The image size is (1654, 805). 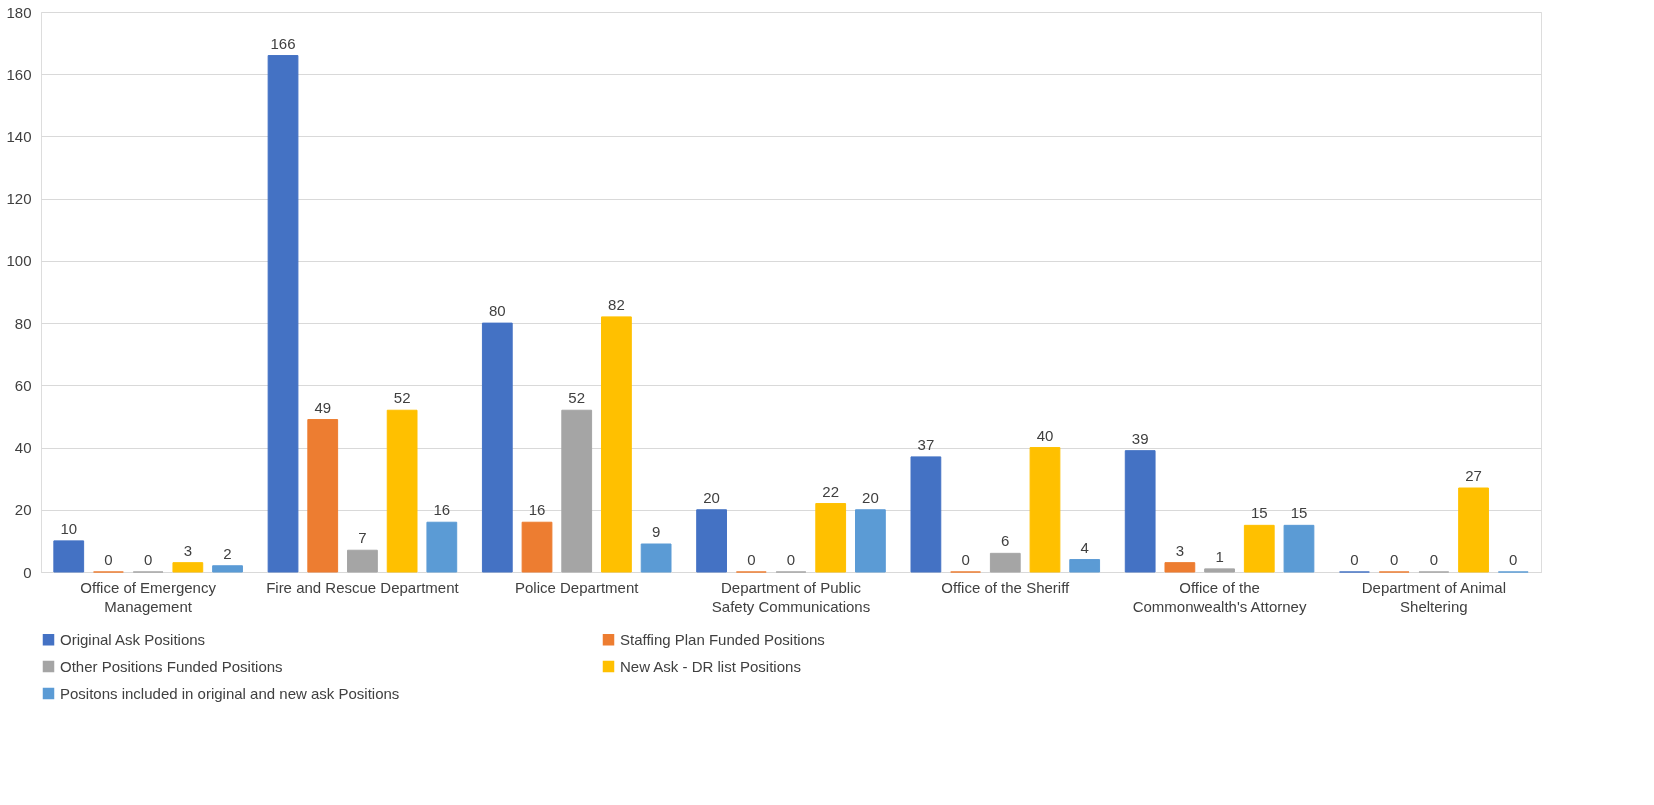 What do you see at coordinates (19, 74) in the screenshot?
I see `y-tick-label: 160` at bounding box center [19, 74].